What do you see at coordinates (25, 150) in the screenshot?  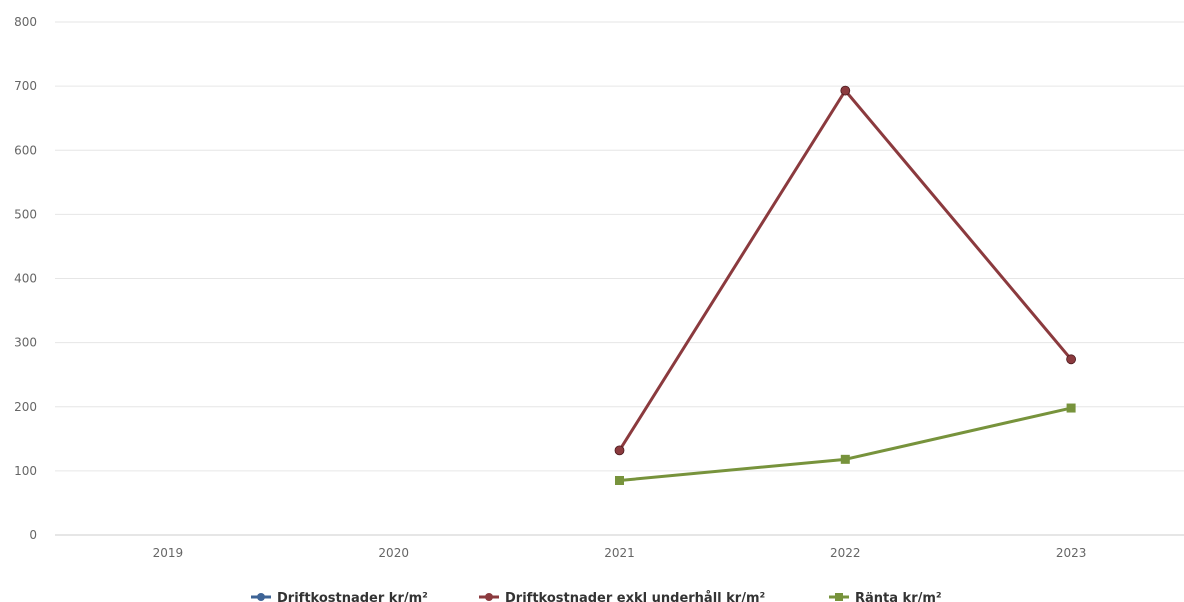 I see `y-tick-label: 600` at bounding box center [25, 150].